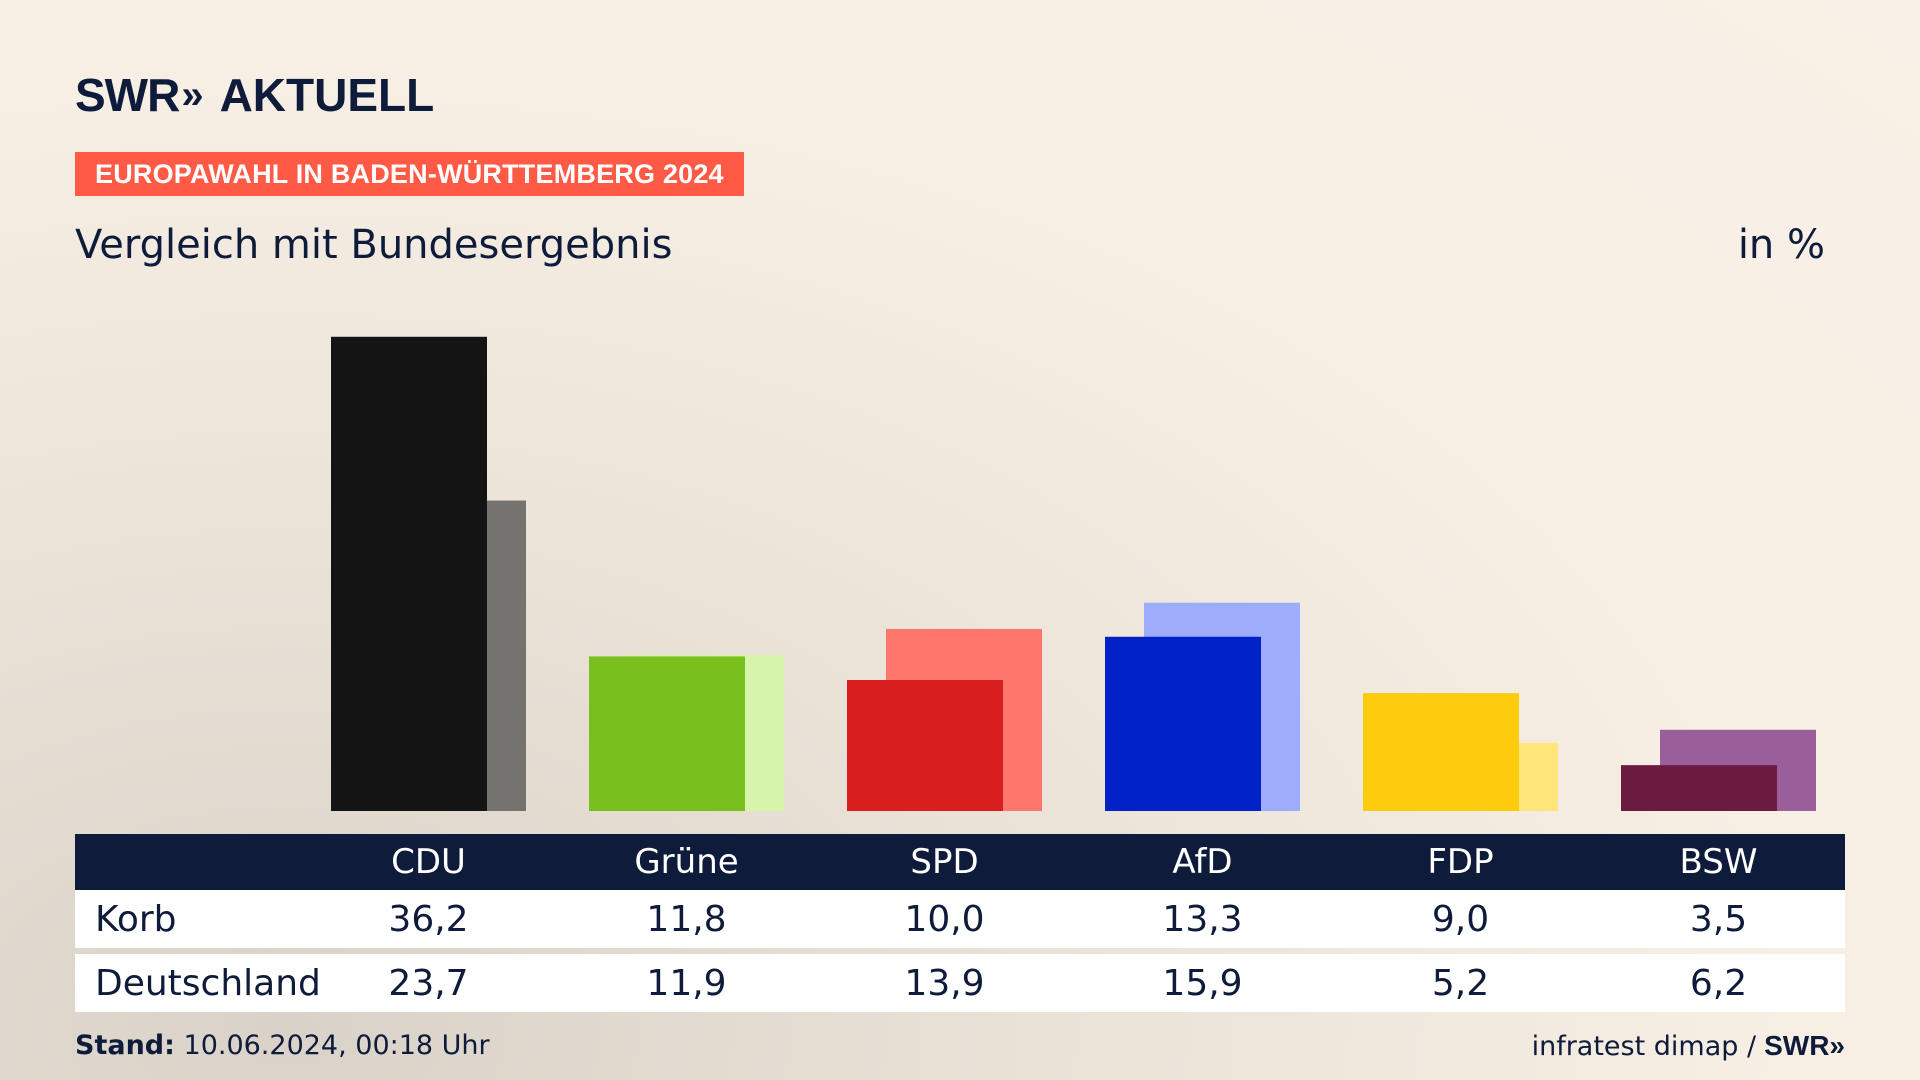 Image resolution: width=1920 pixels, height=1080 pixels. What do you see at coordinates (327, 95) in the screenshot?
I see `logo-aktuell-text: AKTUELL` at bounding box center [327, 95].